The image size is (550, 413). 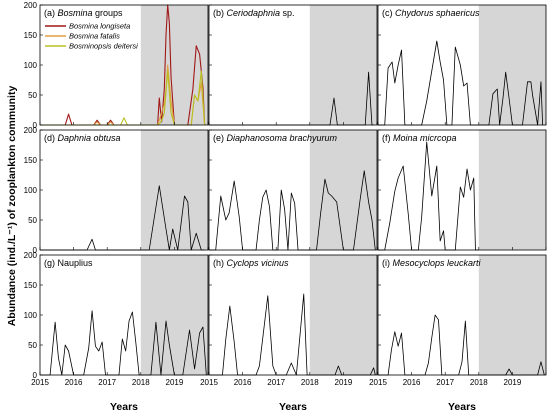 What do you see at coordinates (94, 36) in the screenshot?
I see `legend-label-1: Bosmina fatalis` at bounding box center [94, 36].